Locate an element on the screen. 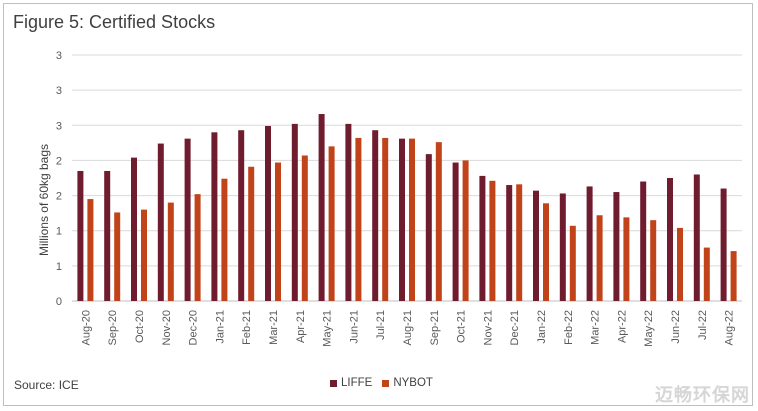 This screenshot has height=411, width=758. x-tick-label: May-22 is located at coordinates (649, 328).